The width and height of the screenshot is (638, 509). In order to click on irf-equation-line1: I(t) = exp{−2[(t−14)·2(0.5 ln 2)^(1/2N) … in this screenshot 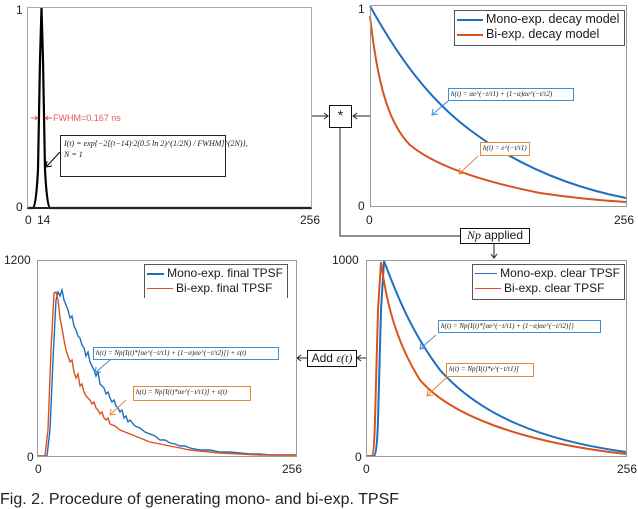, I will do `click(156, 143)`.